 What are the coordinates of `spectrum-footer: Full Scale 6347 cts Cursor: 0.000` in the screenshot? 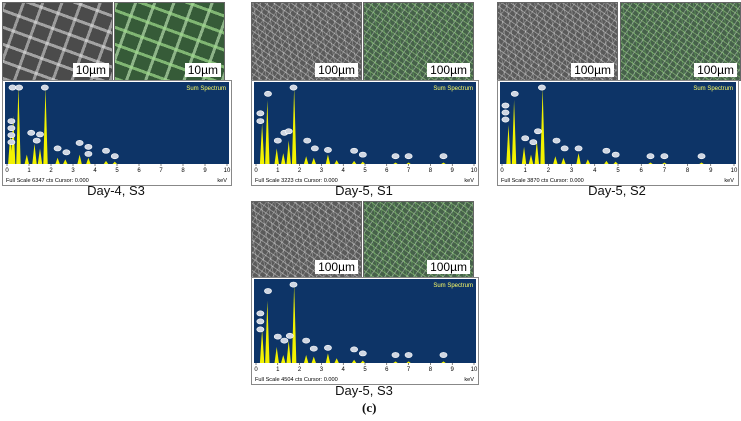 It's located at (47, 181).